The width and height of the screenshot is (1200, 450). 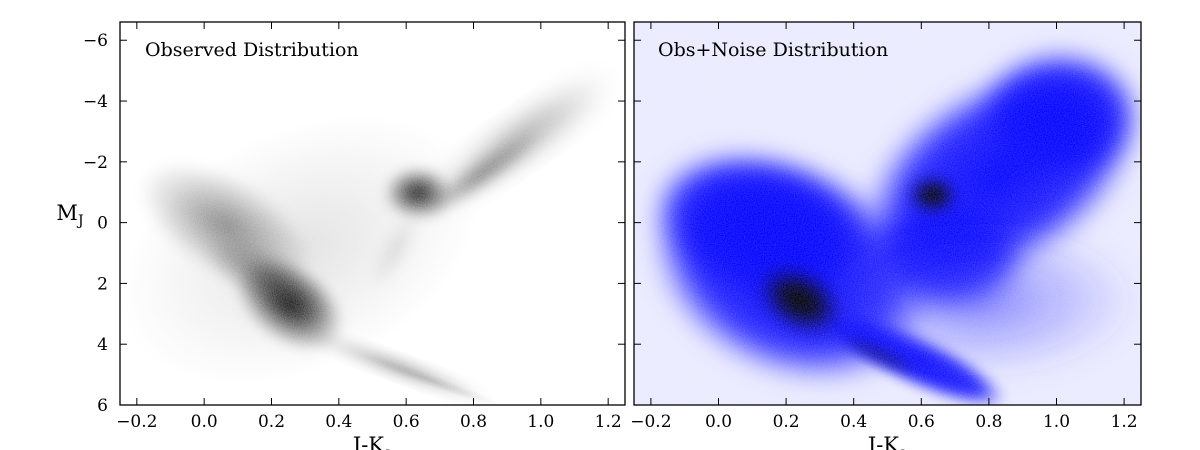 I want to click on observed-x-axis-label: J-Ks, so click(x=371, y=441).